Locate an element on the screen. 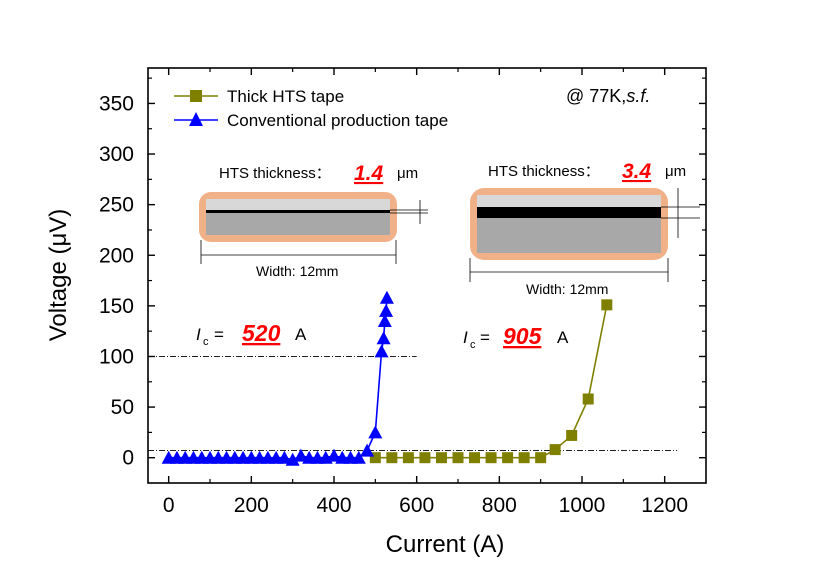 This screenshot has width=820, height=582. ic-left-subscript: c is located at coordinates (206, 342).